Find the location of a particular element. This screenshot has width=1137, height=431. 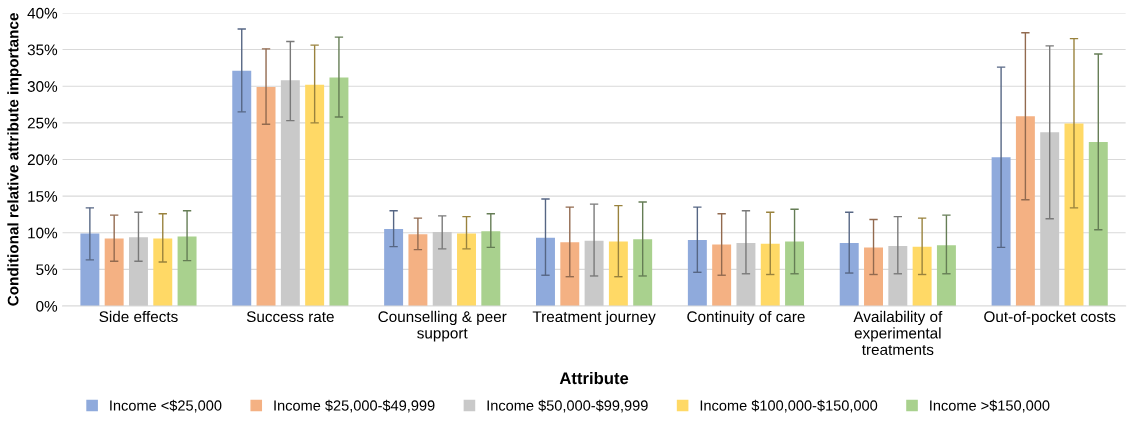

y-tick-label: 40% is located at coordinates (42, 13).